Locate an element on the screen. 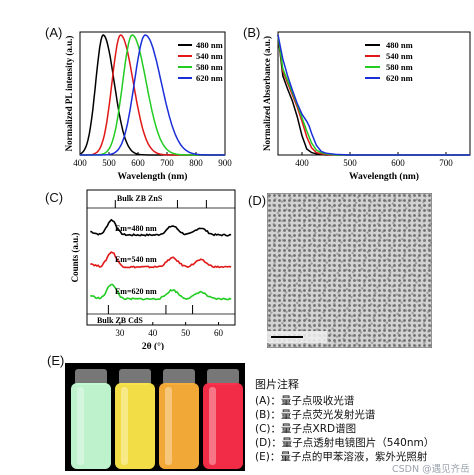 The image size is (474, 475). panel-c-label: (C) is located at coordinates (54, 197).